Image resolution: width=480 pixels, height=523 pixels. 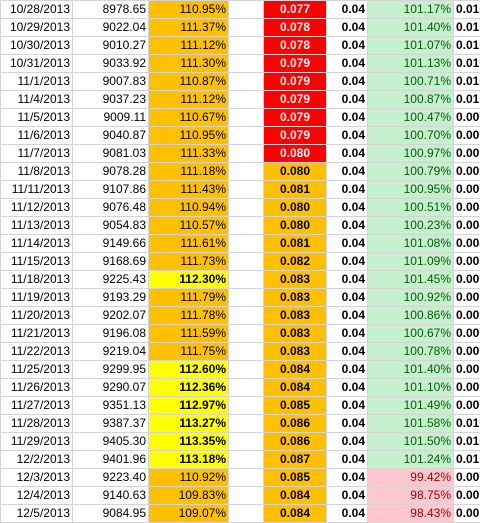 What do you see at coordinates (411, 82) in the screenshot?
I see `ratio-cell: 100.71%` at bounding box center [411, 82].